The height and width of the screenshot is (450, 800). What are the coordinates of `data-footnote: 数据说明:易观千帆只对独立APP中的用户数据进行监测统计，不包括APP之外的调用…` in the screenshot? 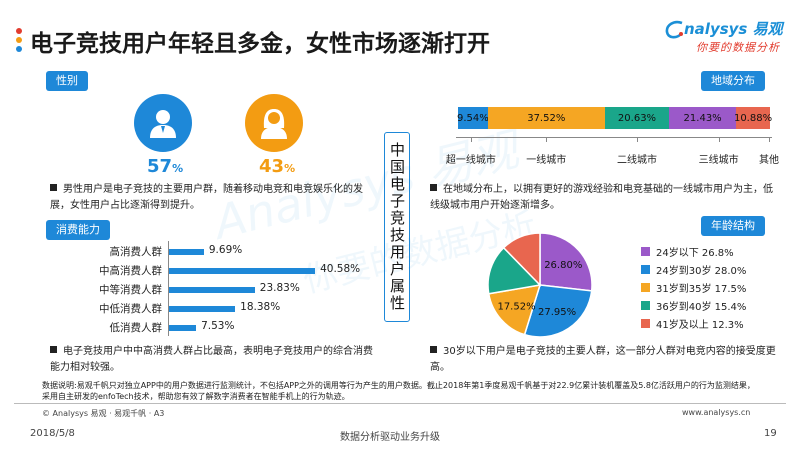 It's located at (398, 391).